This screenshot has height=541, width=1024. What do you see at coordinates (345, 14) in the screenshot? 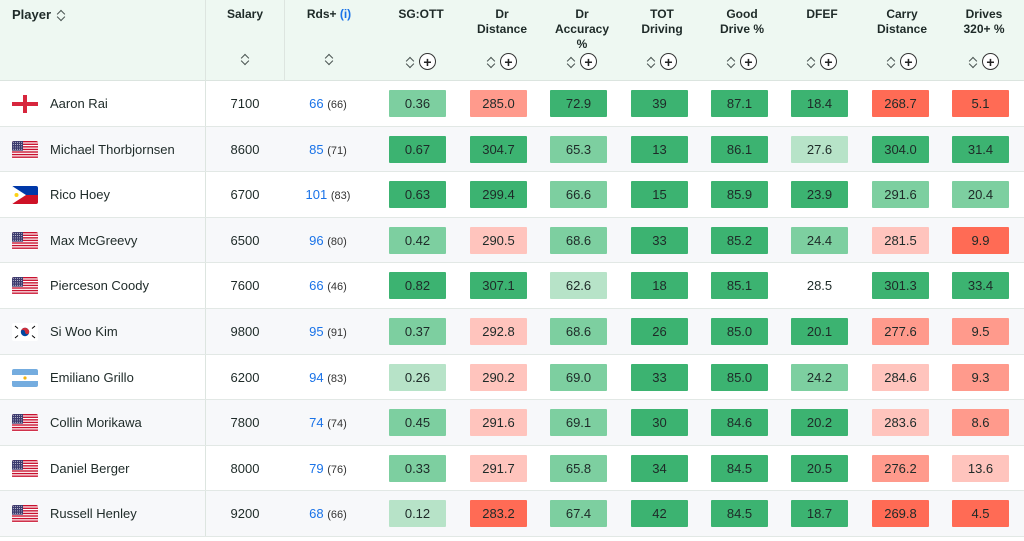
I see `info-icon: (i)` at bounding box center [345, 14].